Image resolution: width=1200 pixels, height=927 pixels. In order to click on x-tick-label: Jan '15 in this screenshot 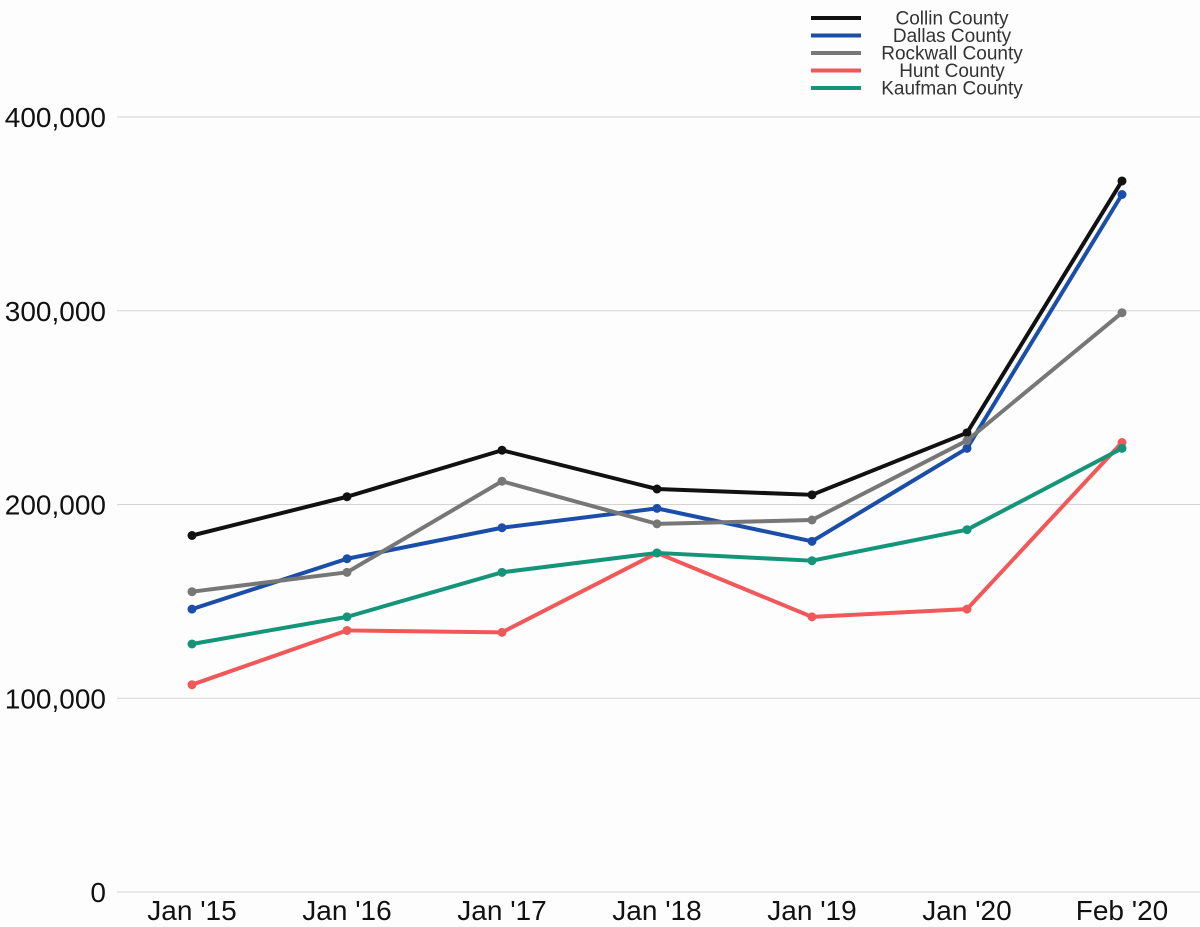, I will do `click(191, 910)`.